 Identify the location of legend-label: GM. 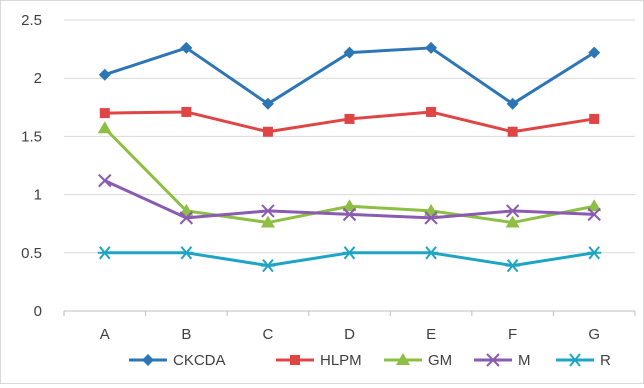
(440, 360).